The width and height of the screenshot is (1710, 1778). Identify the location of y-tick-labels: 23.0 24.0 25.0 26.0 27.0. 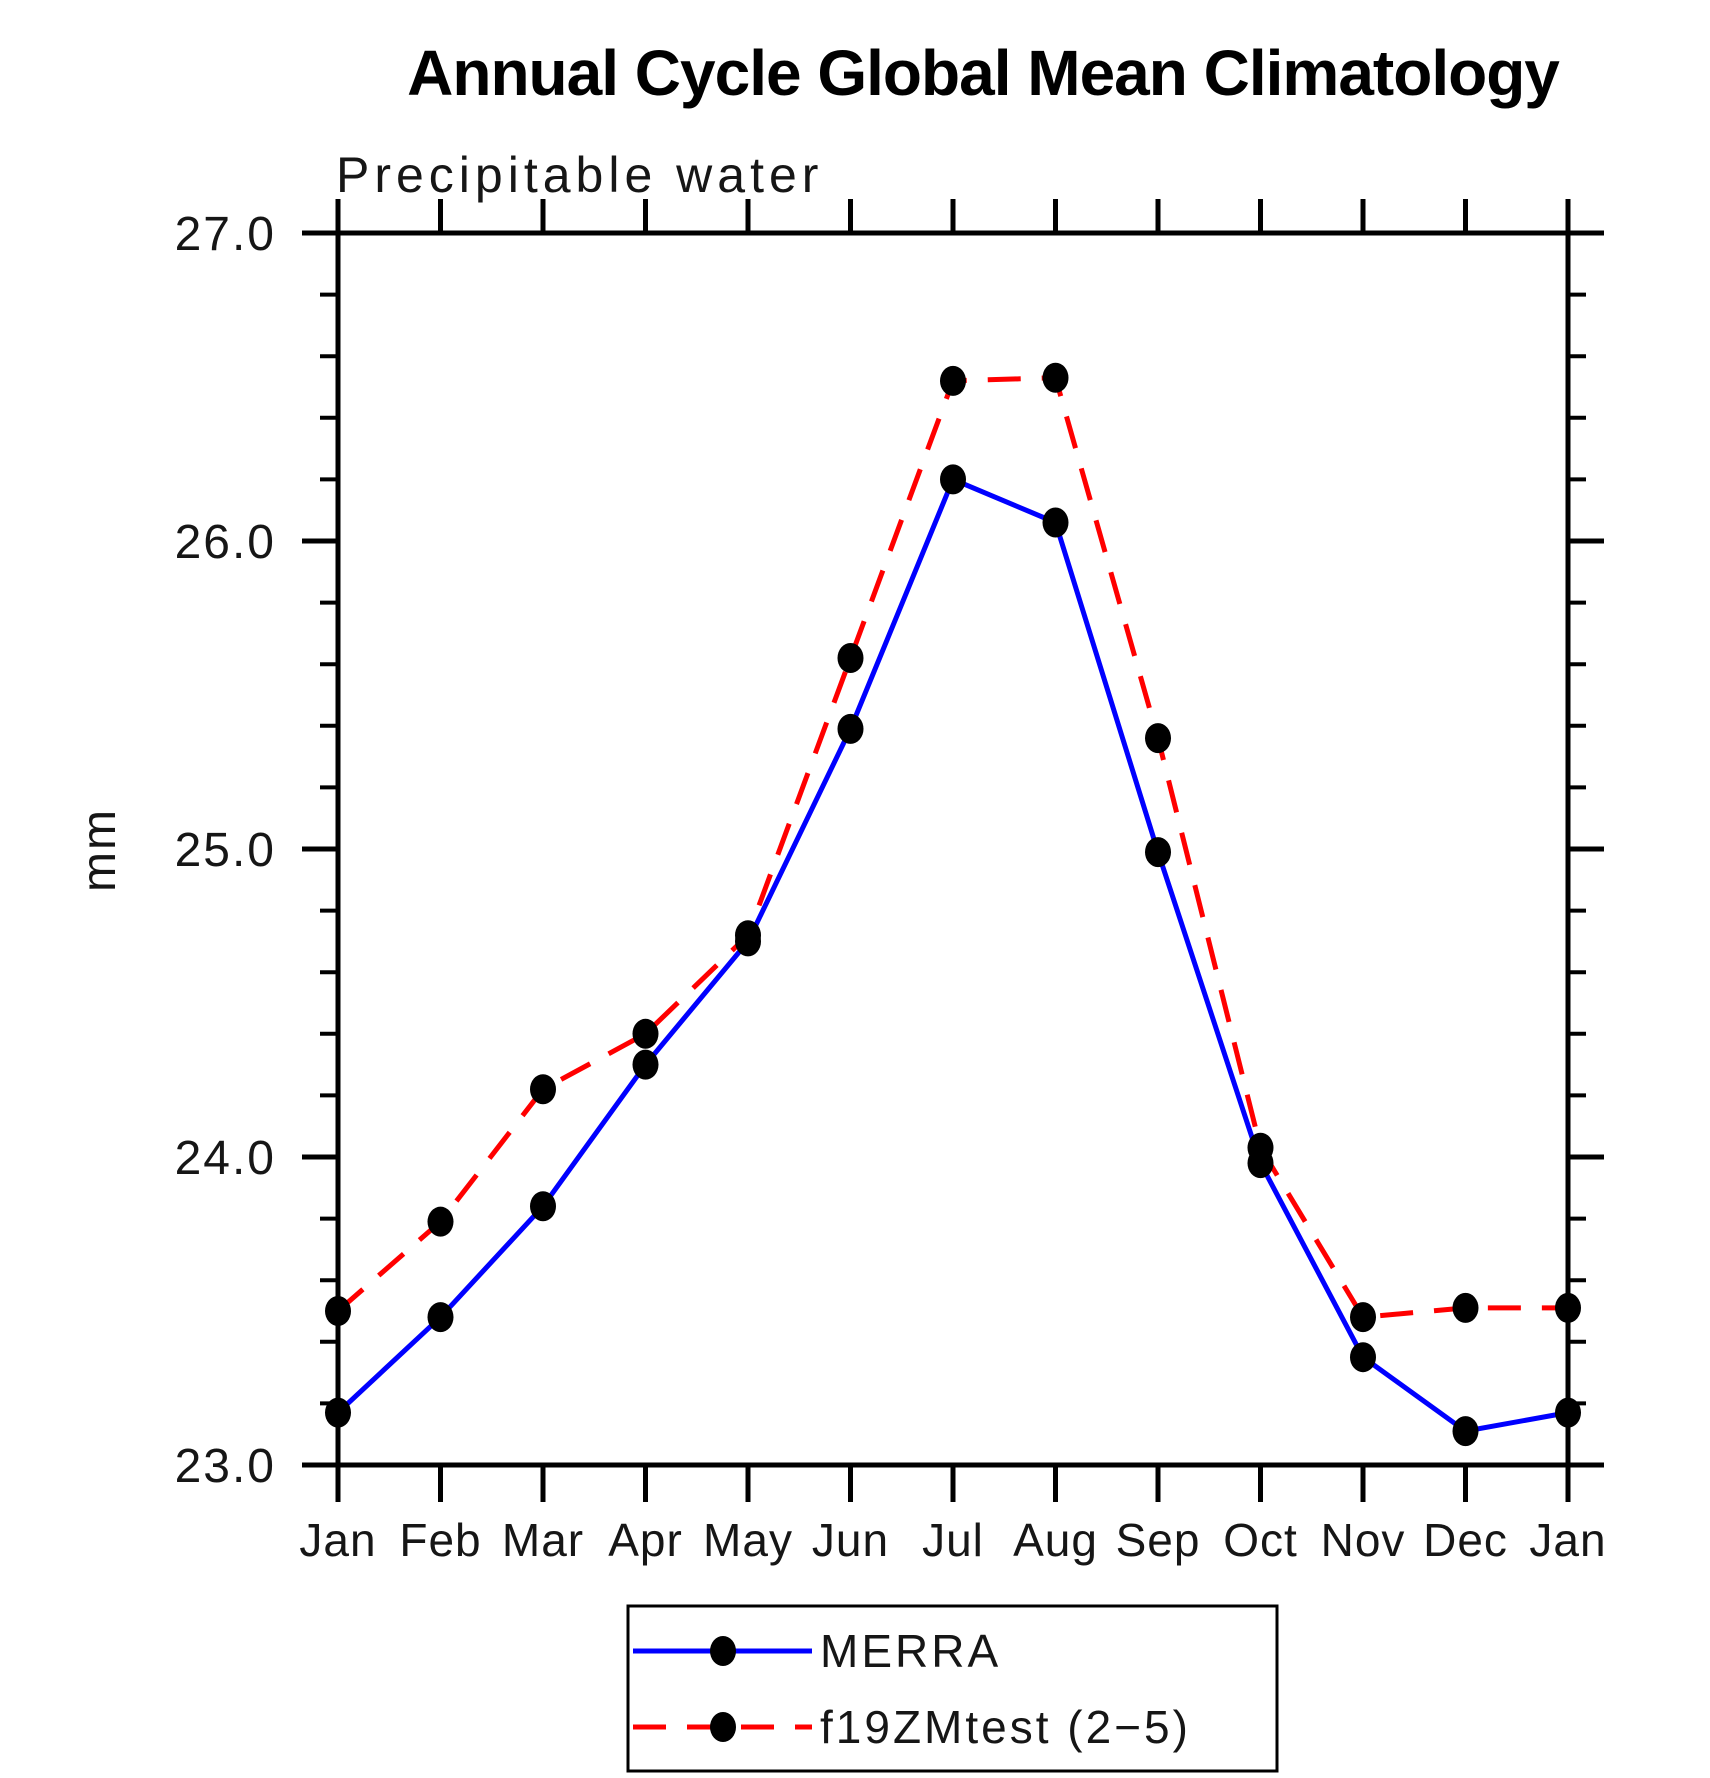
(225, 850).